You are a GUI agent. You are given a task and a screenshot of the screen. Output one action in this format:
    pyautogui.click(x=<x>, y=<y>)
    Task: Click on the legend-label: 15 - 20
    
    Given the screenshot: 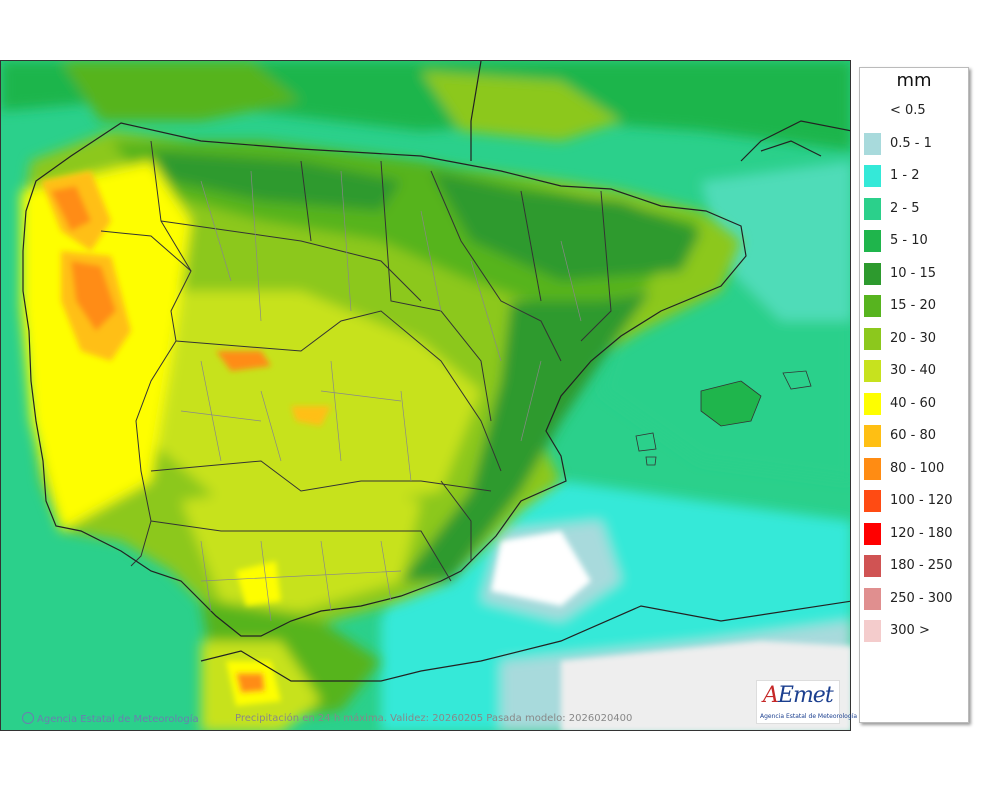 What is the action you would take?
    pyautogui.click(x=913, y=305)
    